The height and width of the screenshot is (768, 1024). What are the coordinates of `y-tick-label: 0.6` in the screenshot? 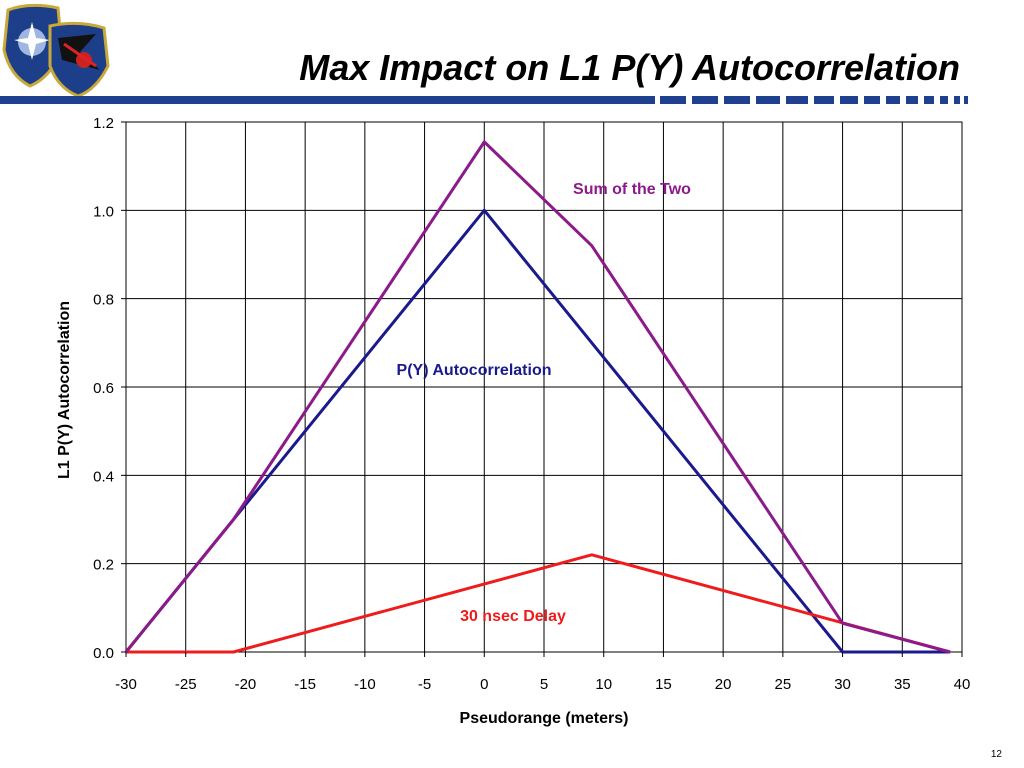 It's located at (103, 388).